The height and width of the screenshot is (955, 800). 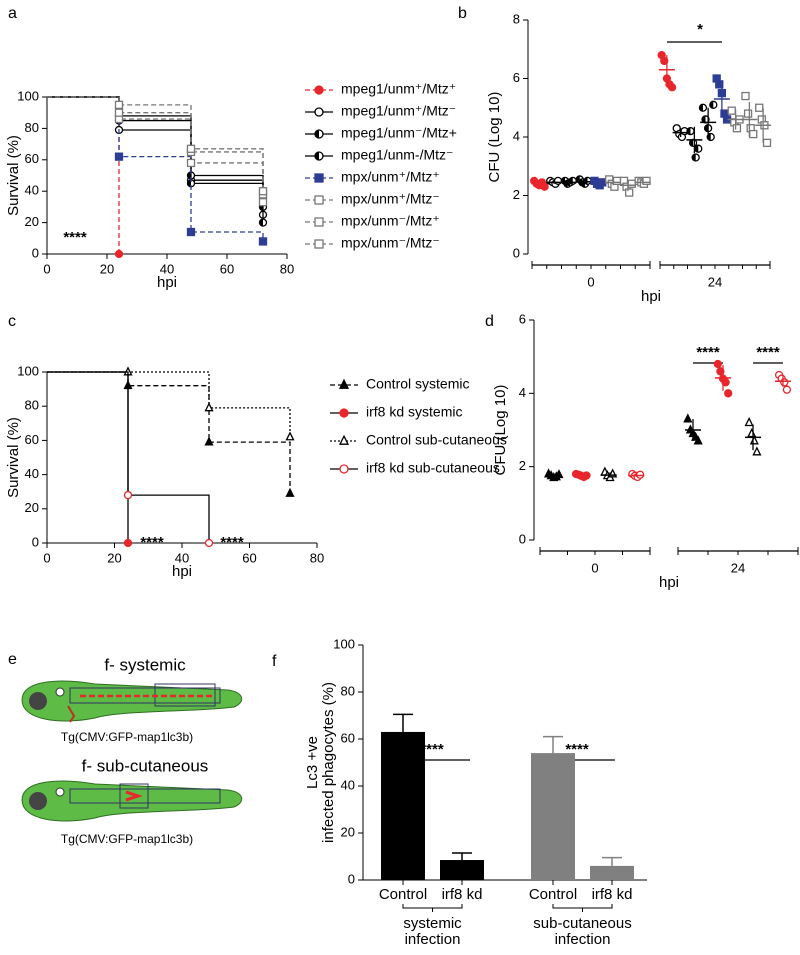 I want to click on diagram-caption: Tg(CMV:GFP-map1lc3b), so click(x=127, y=737).